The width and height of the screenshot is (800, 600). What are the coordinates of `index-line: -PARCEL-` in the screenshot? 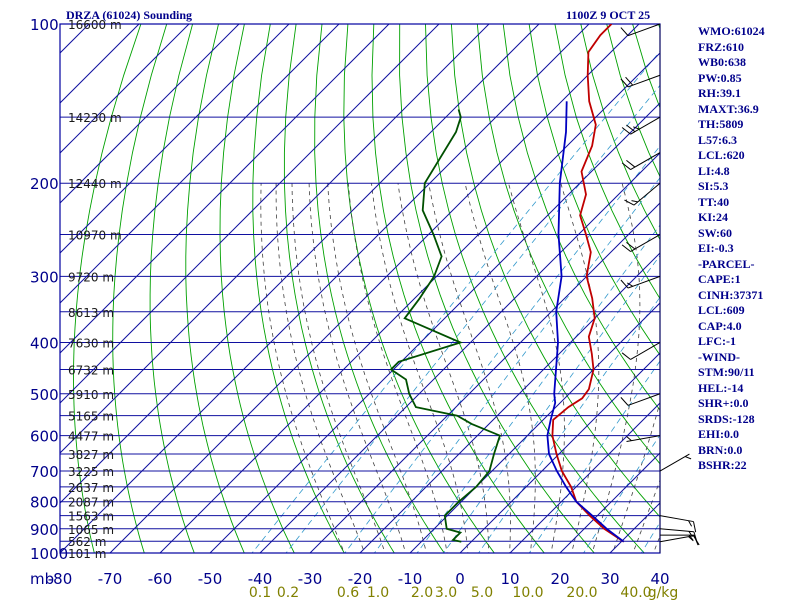 It's located at (726, 263).